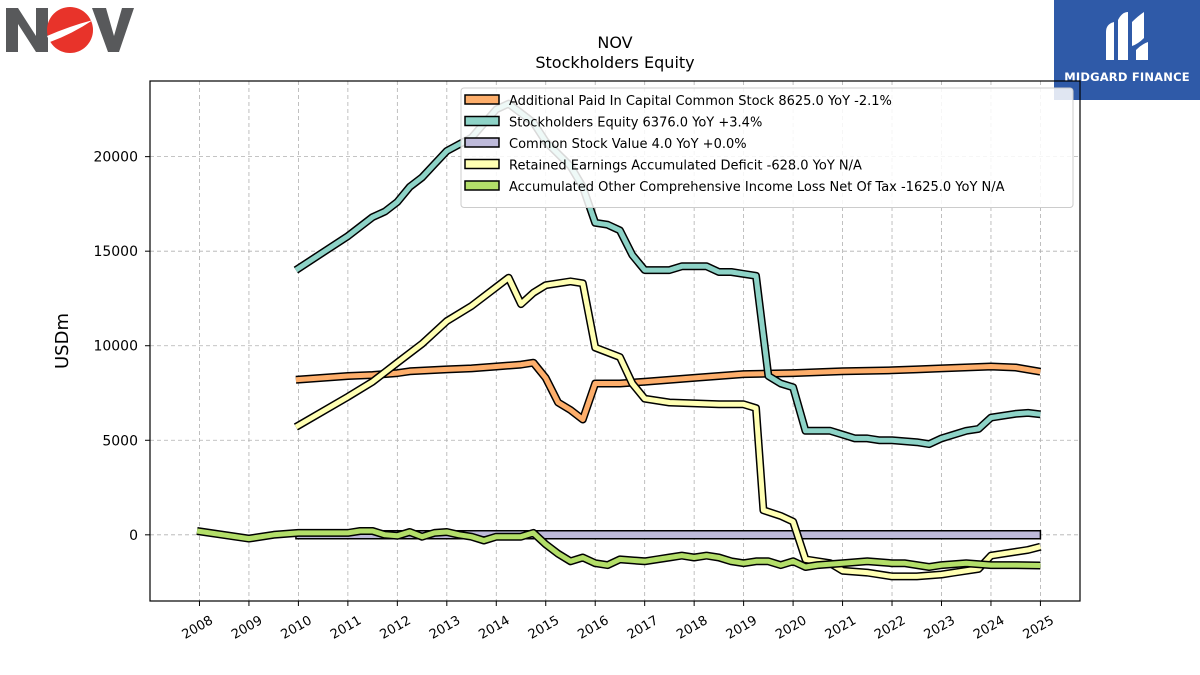 The height and width of the screenshot is (675, 1200). I want to click on x-tick-label: 2011, so click(346, 628).